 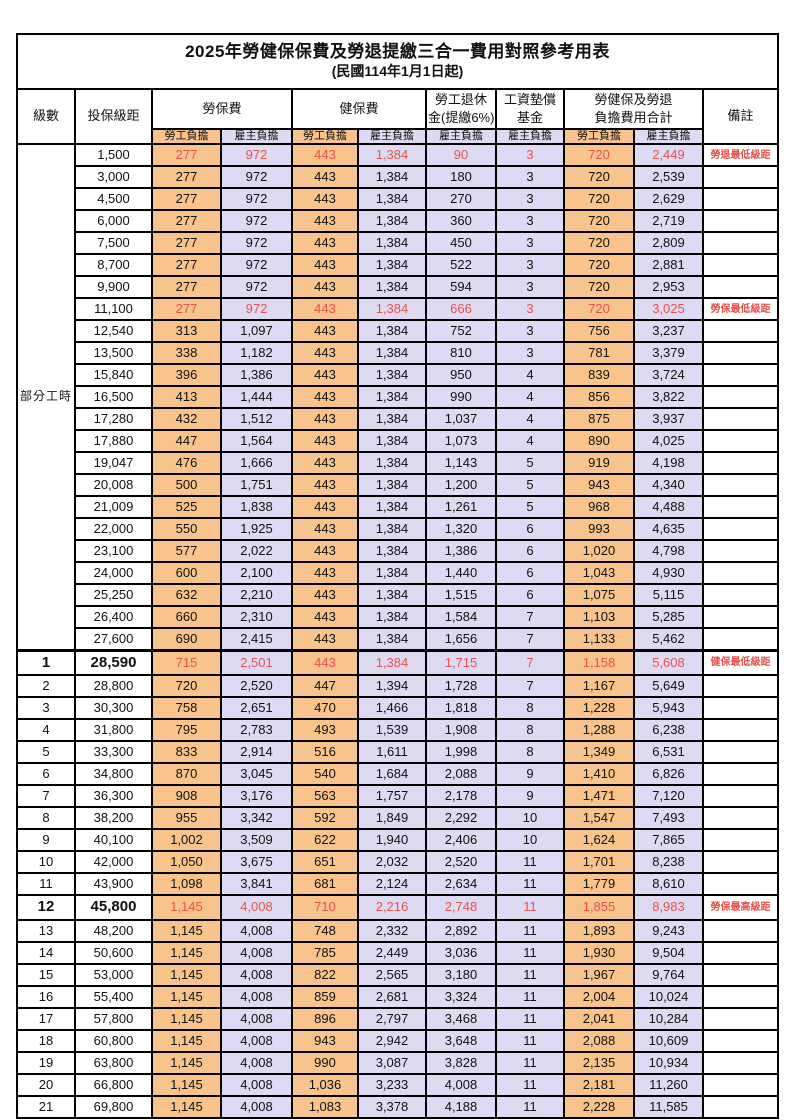 What do you see at coordinates (113, 975) in the screenshot?
I see `bracket-cell: 53,000` at bounding box center [113, 975].